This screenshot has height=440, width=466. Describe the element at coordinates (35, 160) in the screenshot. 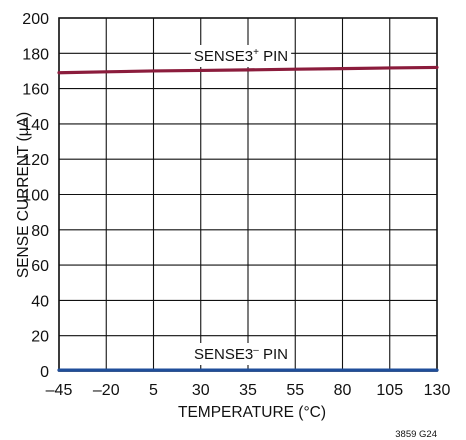

I see `y-tick-label: 120` at that location.